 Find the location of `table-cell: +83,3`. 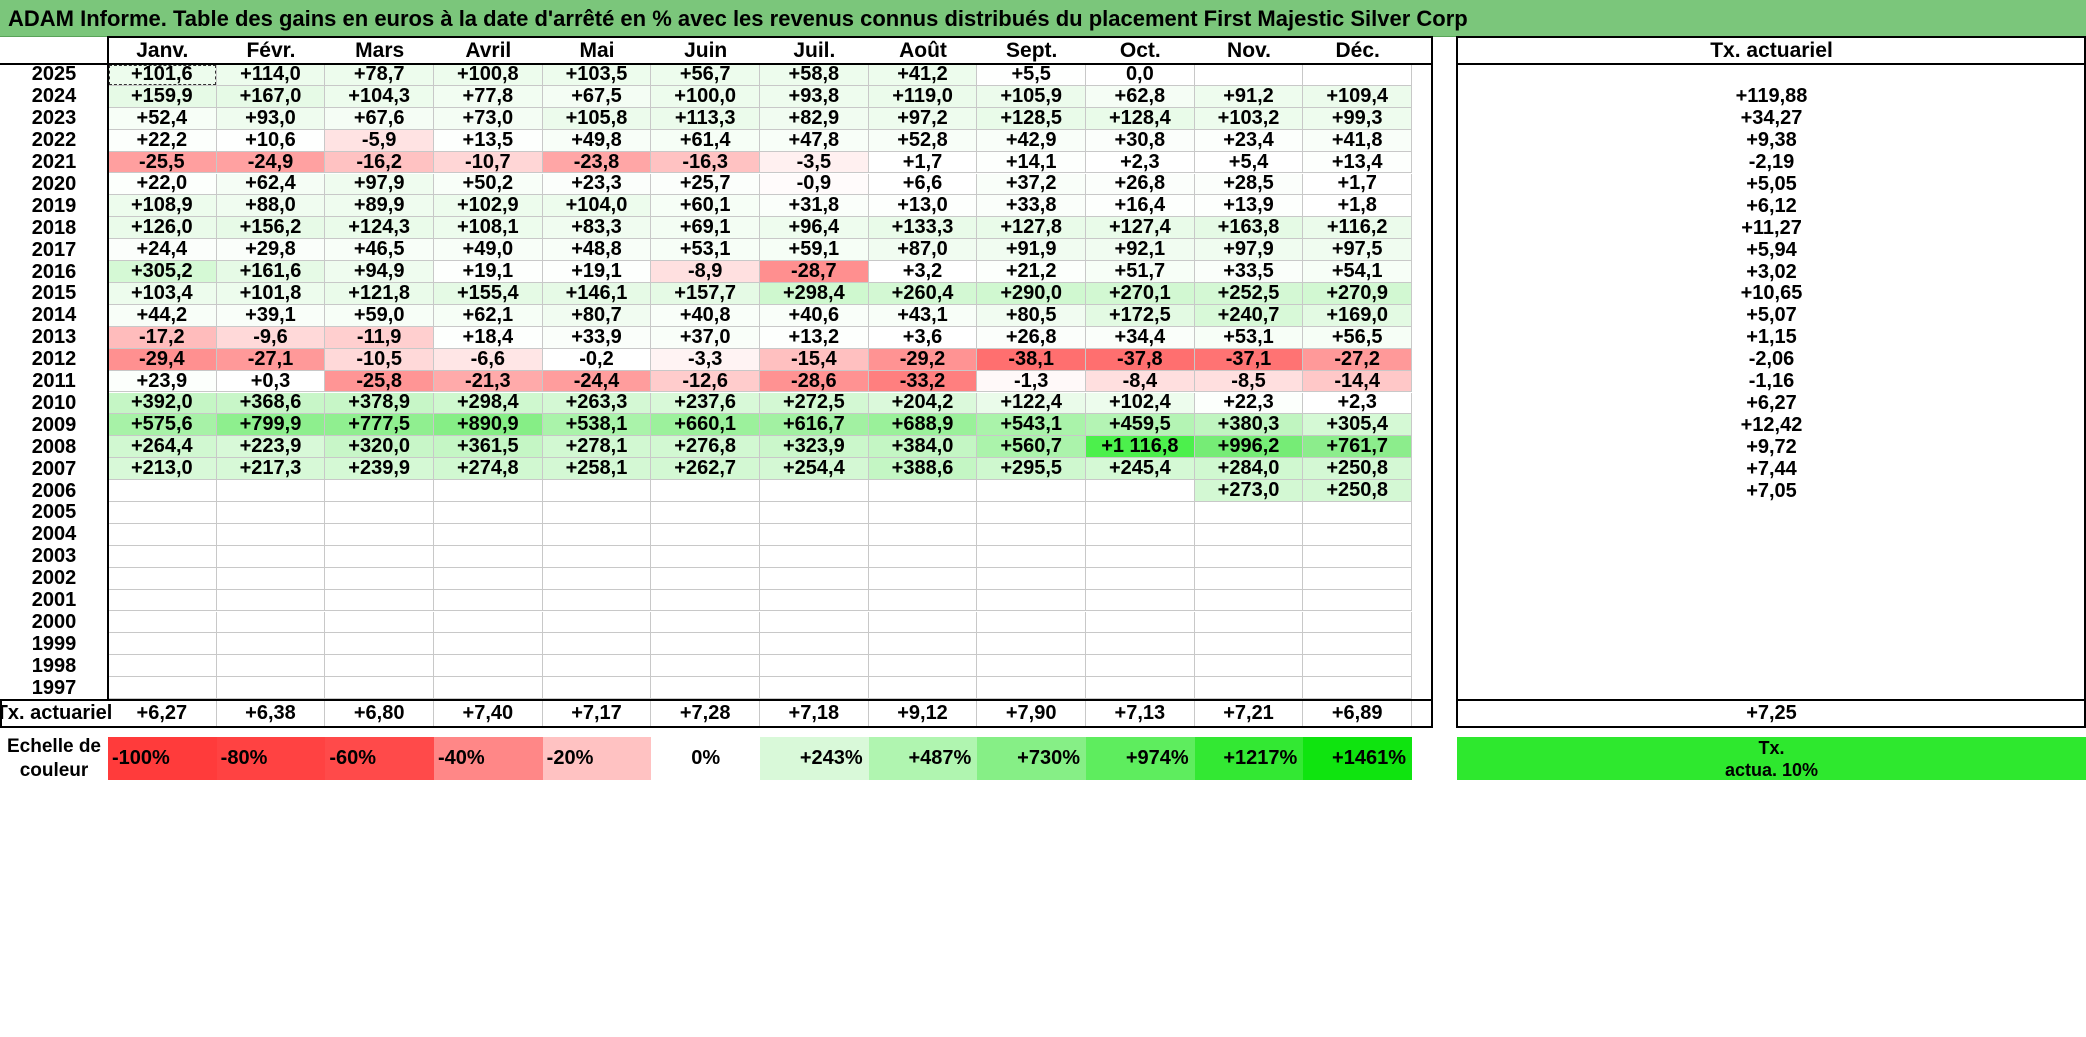

table-cell: +83,3 is located at coordinates (597, 228).